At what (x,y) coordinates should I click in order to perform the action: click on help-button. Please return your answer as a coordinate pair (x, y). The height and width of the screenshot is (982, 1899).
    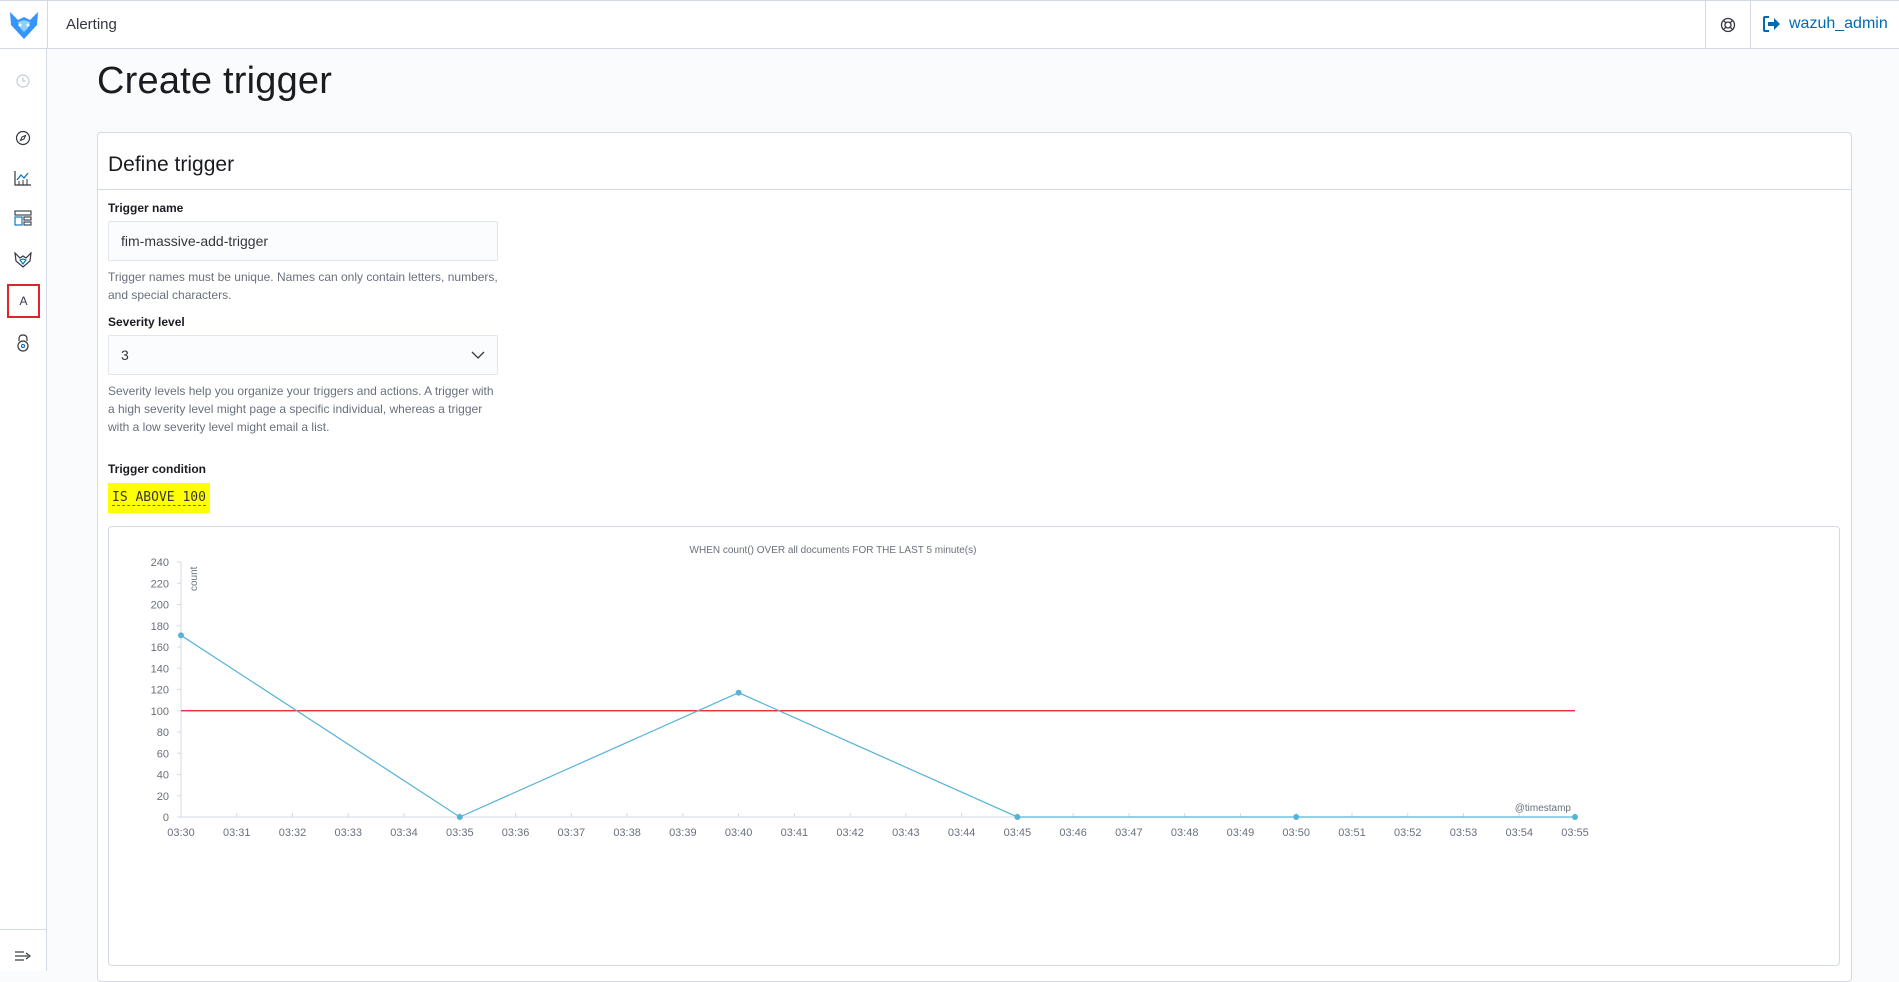
    Looking at the image, I should click on (1728, 25).